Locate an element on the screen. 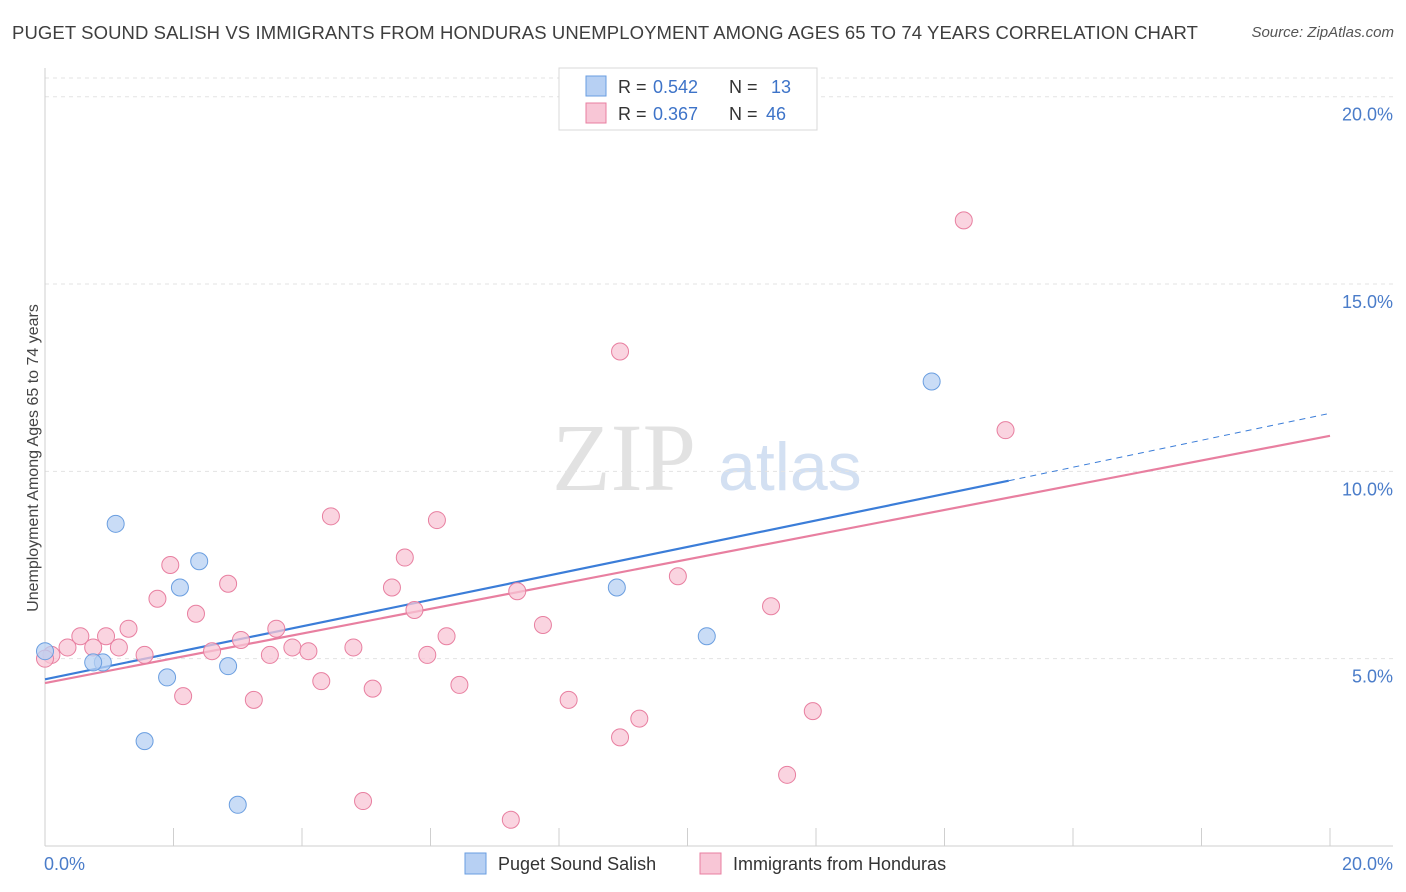 The width and height of the screenshot is (1406, 892). bottom-legend-swatch-honduras is located at coordinates (710, 863).